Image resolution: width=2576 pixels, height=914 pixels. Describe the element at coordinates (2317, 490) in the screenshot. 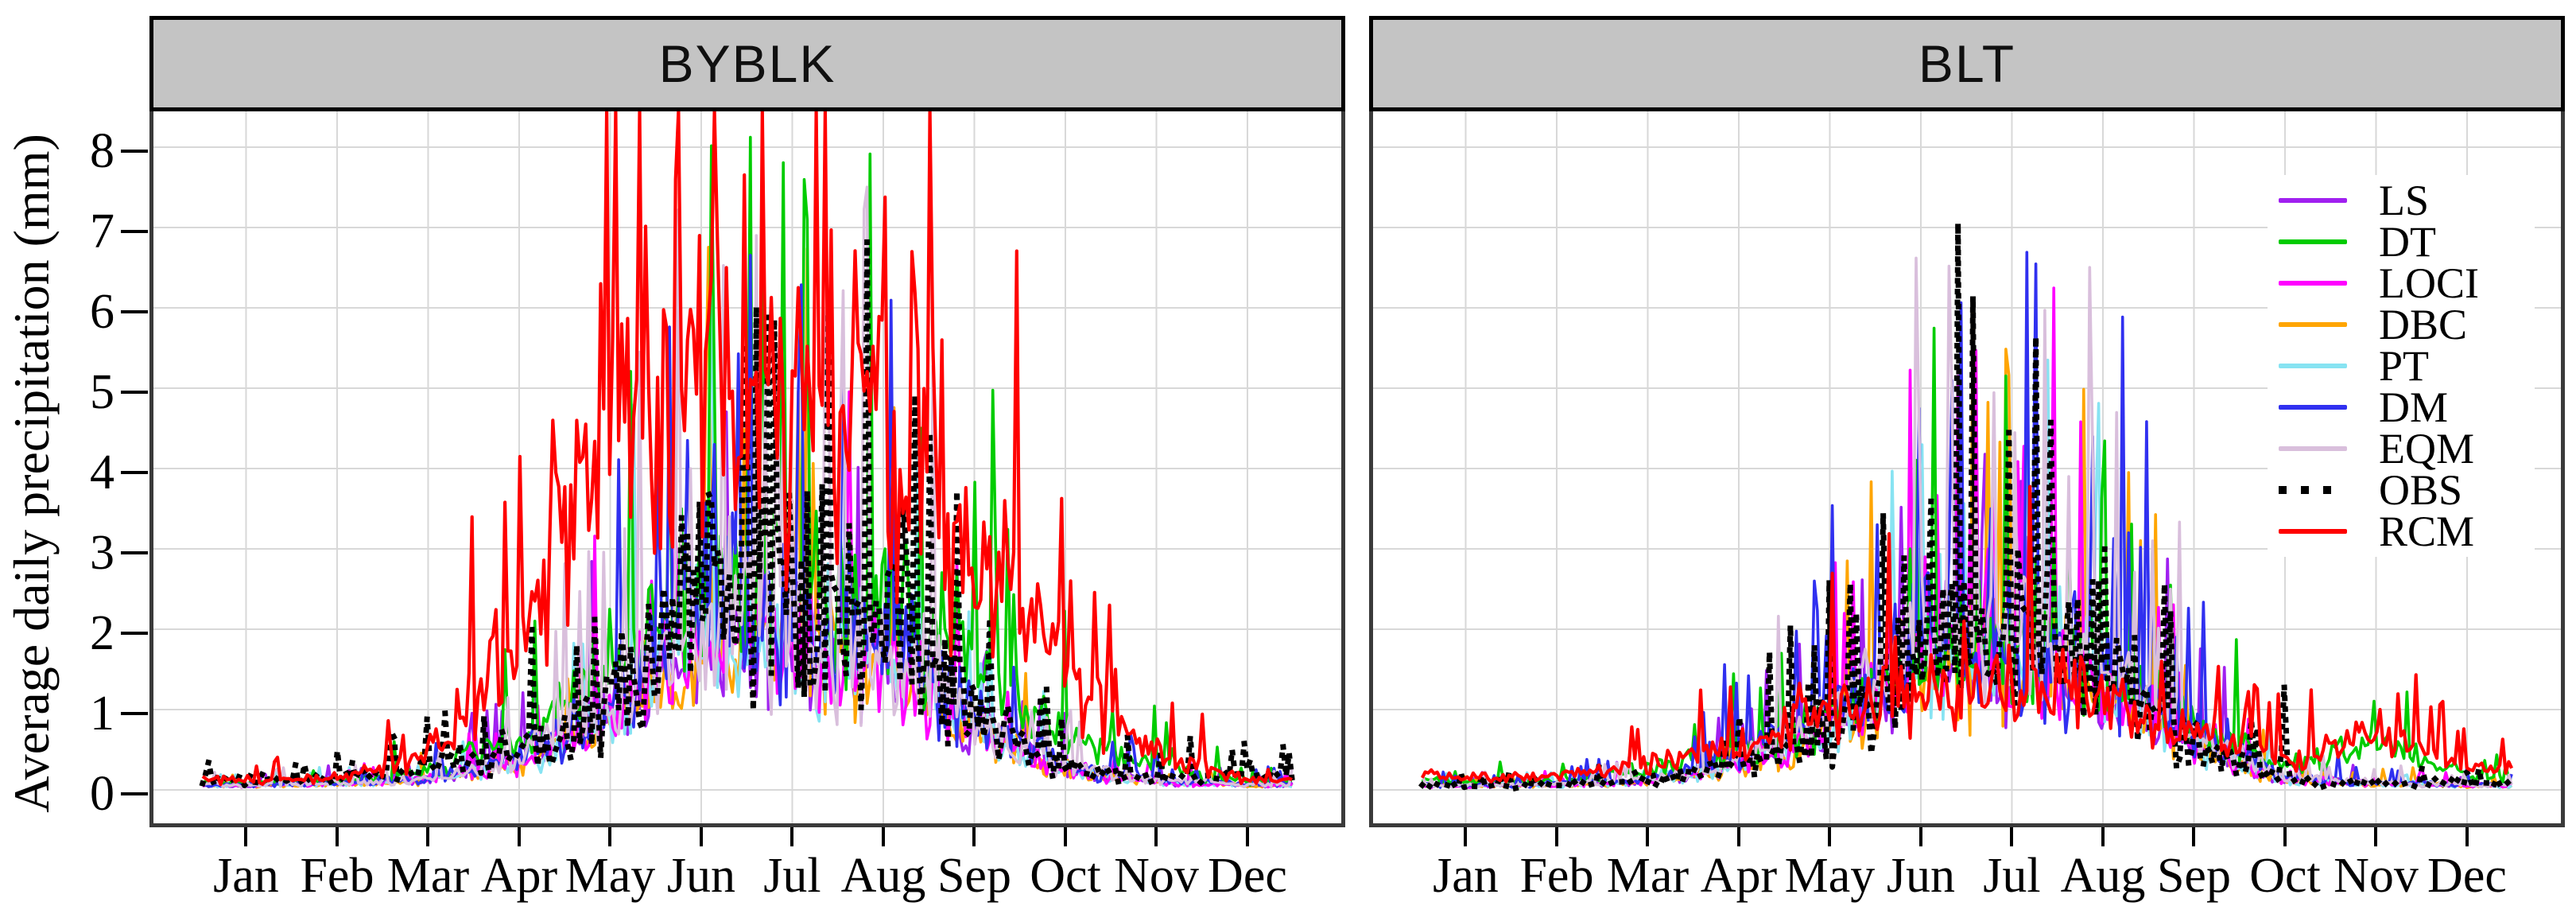

I see `legend-swatch-obs-dotted-icon` at that location.